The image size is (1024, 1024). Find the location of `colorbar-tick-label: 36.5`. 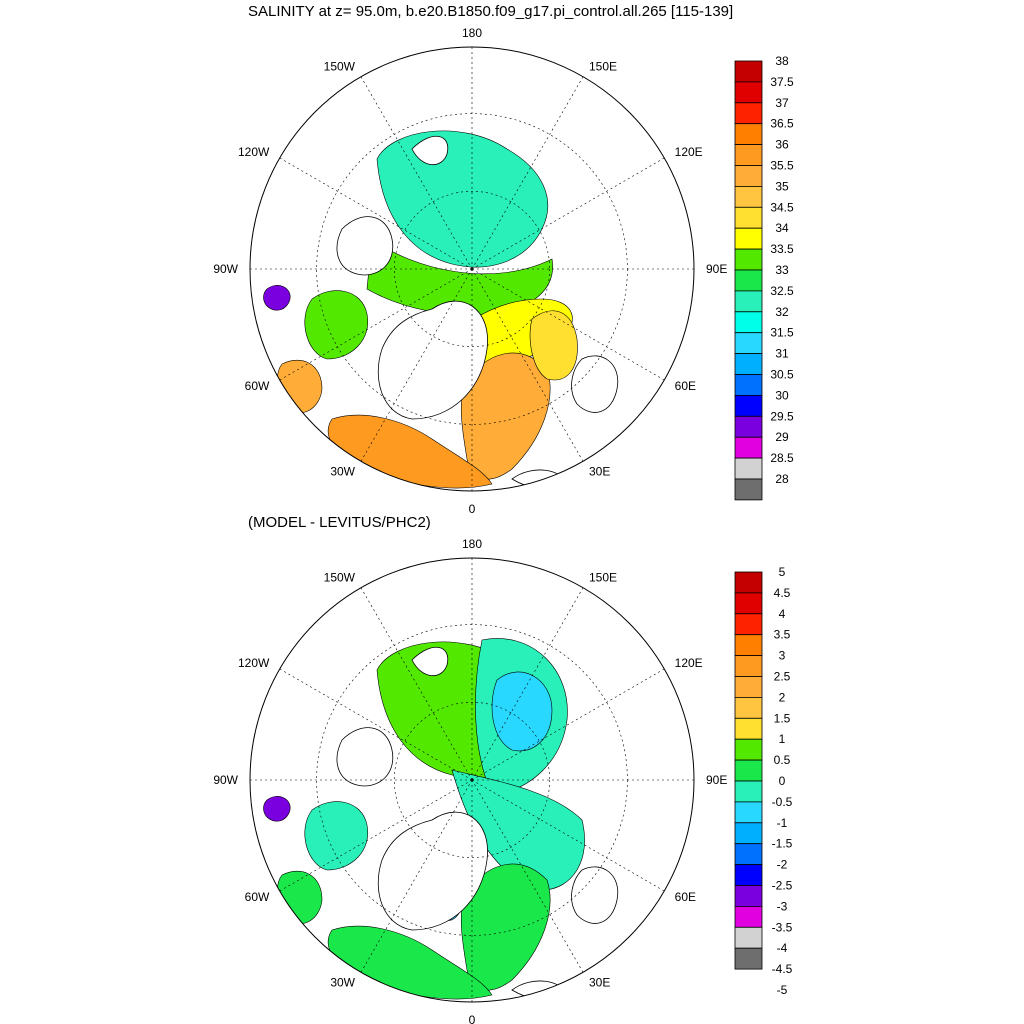

colorbar-tick-label: 36.5 is located at coordinates (782, 124).